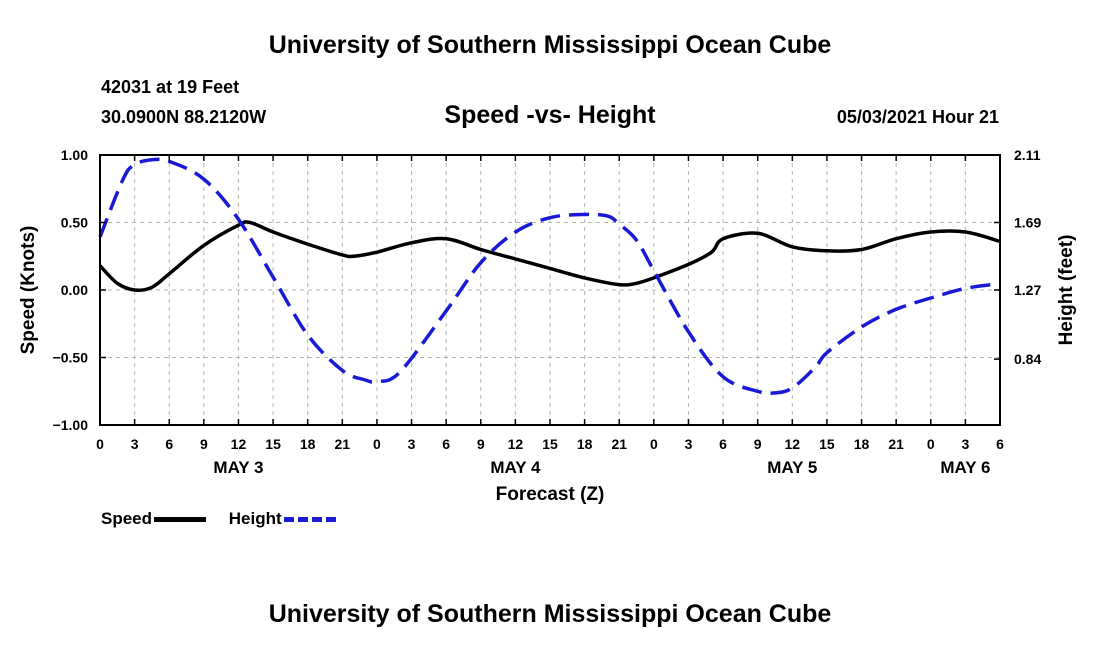  I want to click on legend-item-height: Height, so click(282, 519).